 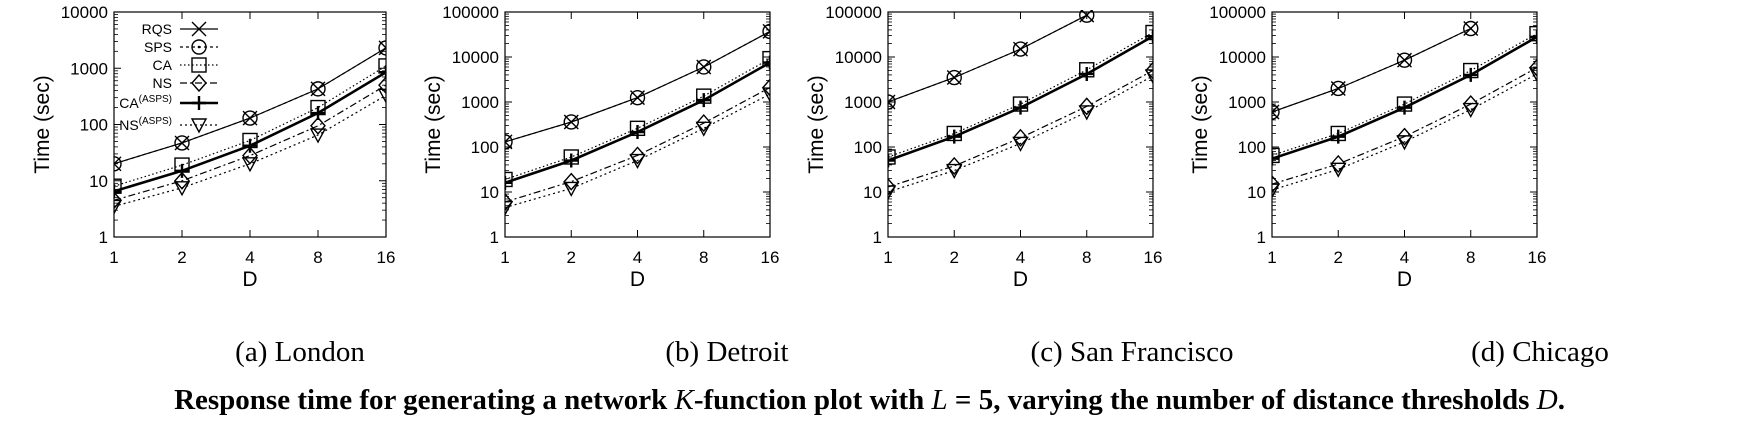 What do you see at coordinates (504, 257) in the screenshot?
I see `x-tick-label: 1` at bounding box center [504, 257].